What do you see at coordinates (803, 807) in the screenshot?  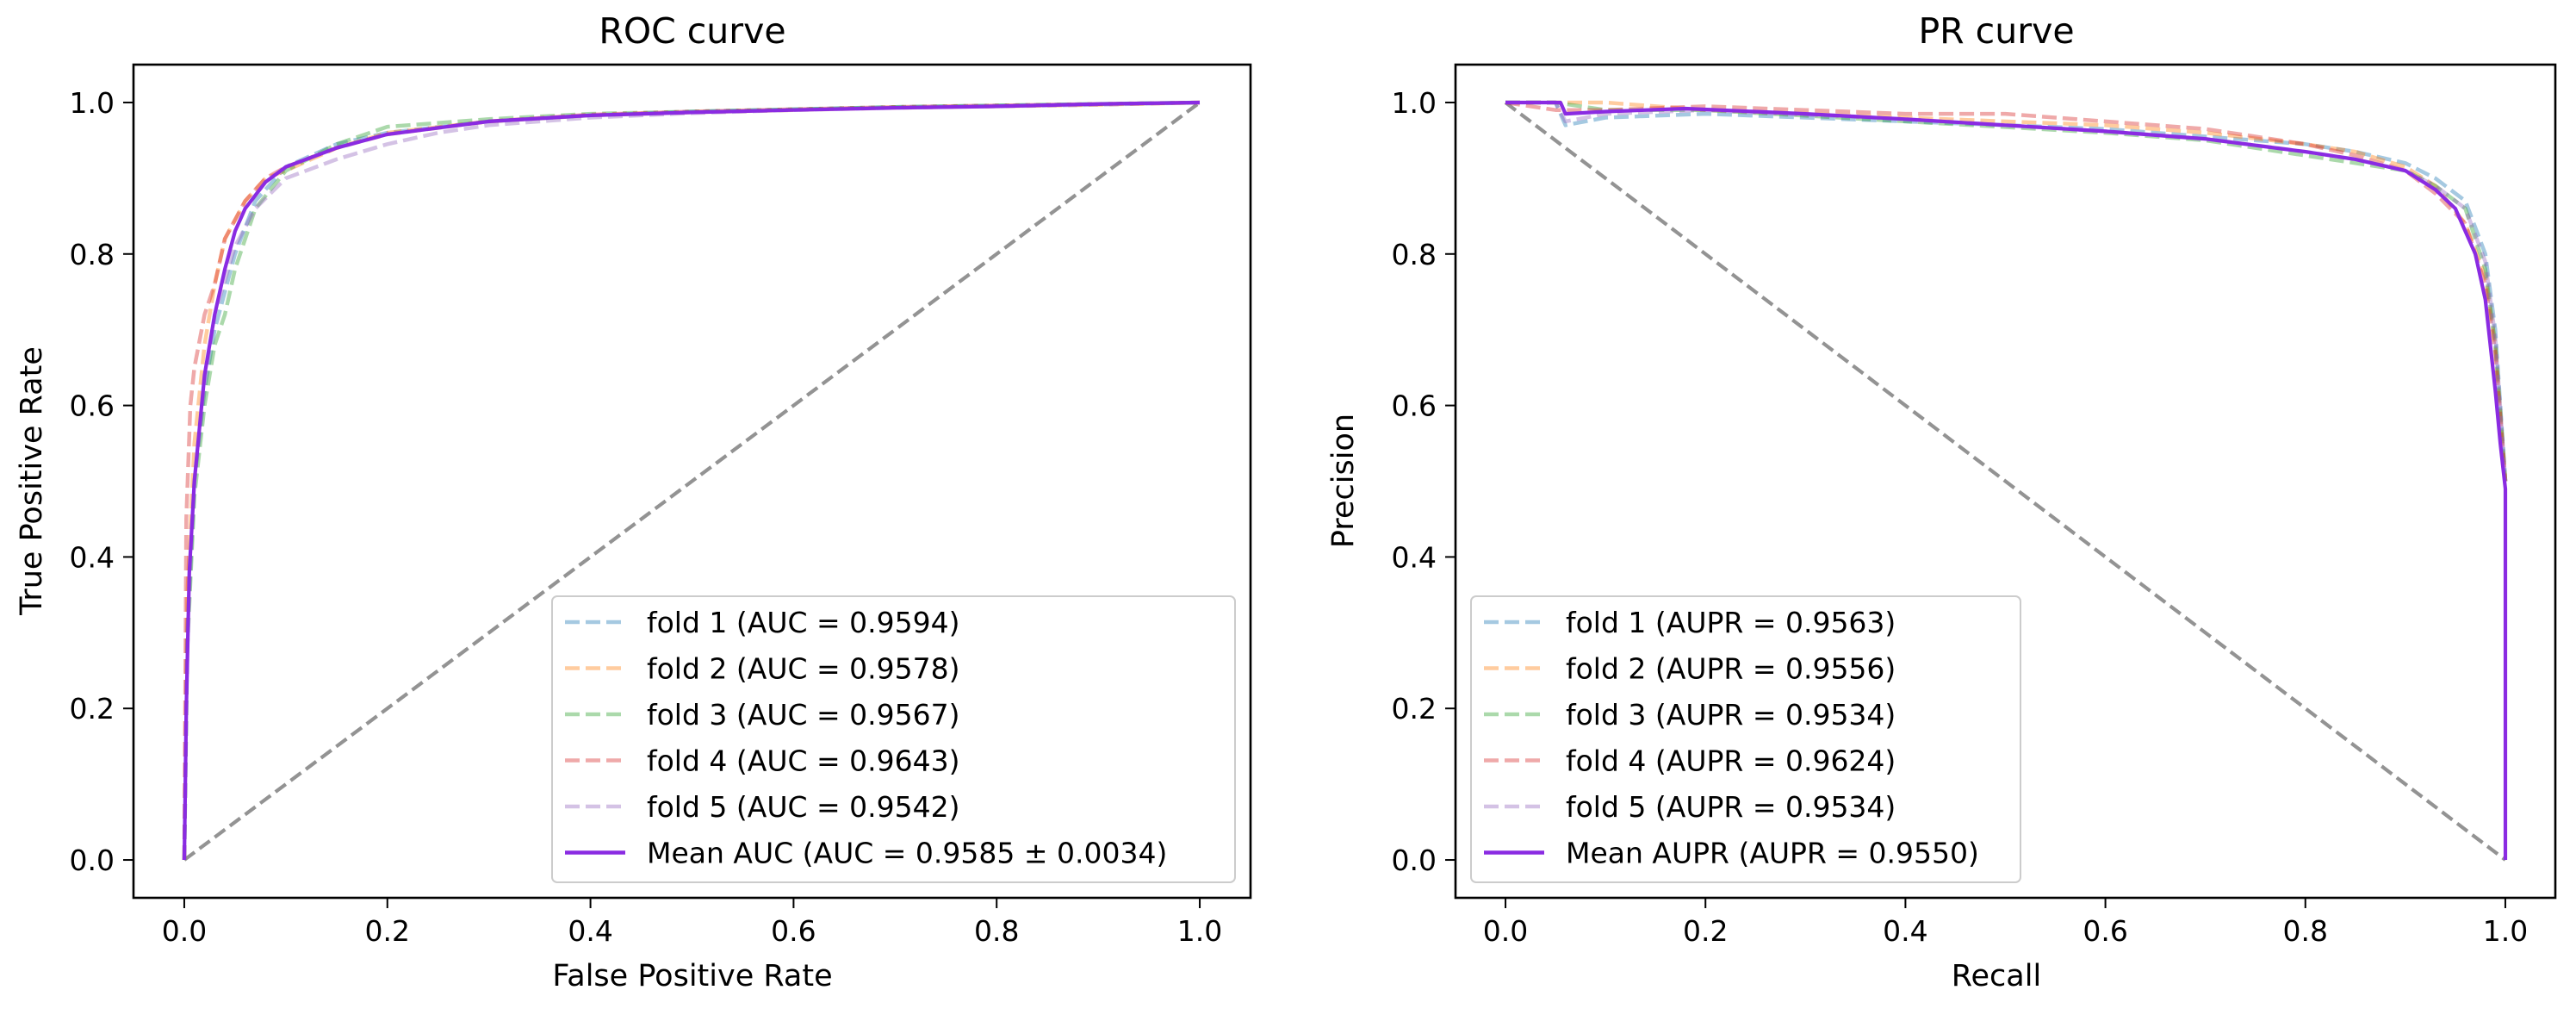 I see `roc-legend-label: fold 5 (AUC = 0.9542)` at bounding box center [803, 807].